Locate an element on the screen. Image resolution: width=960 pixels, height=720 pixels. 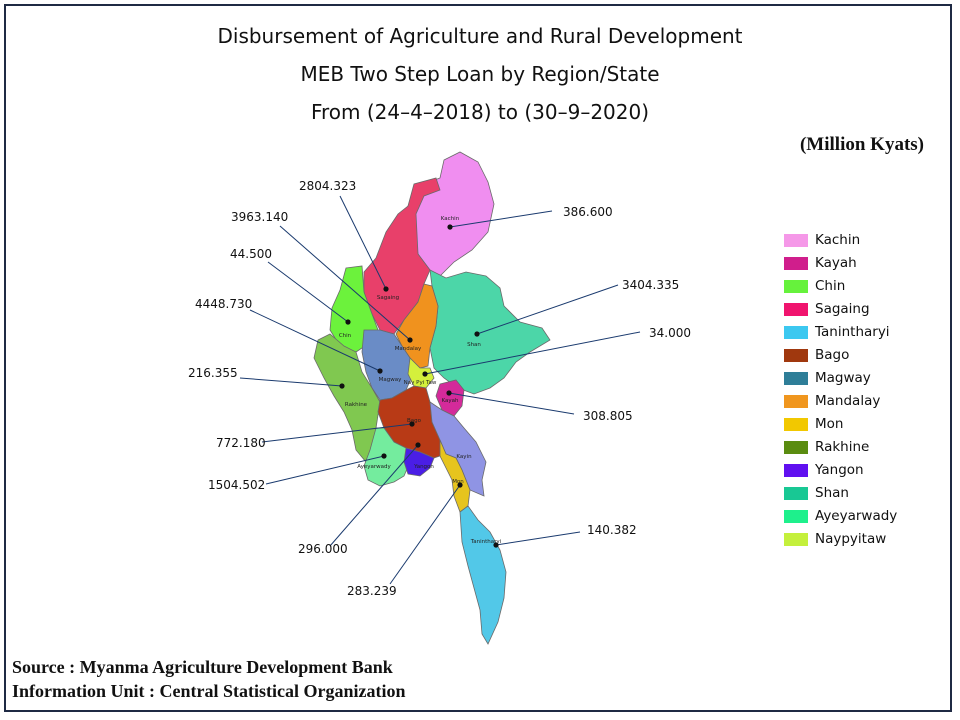
value-label-bago: 772.180 is located at coordinates (241, 443).